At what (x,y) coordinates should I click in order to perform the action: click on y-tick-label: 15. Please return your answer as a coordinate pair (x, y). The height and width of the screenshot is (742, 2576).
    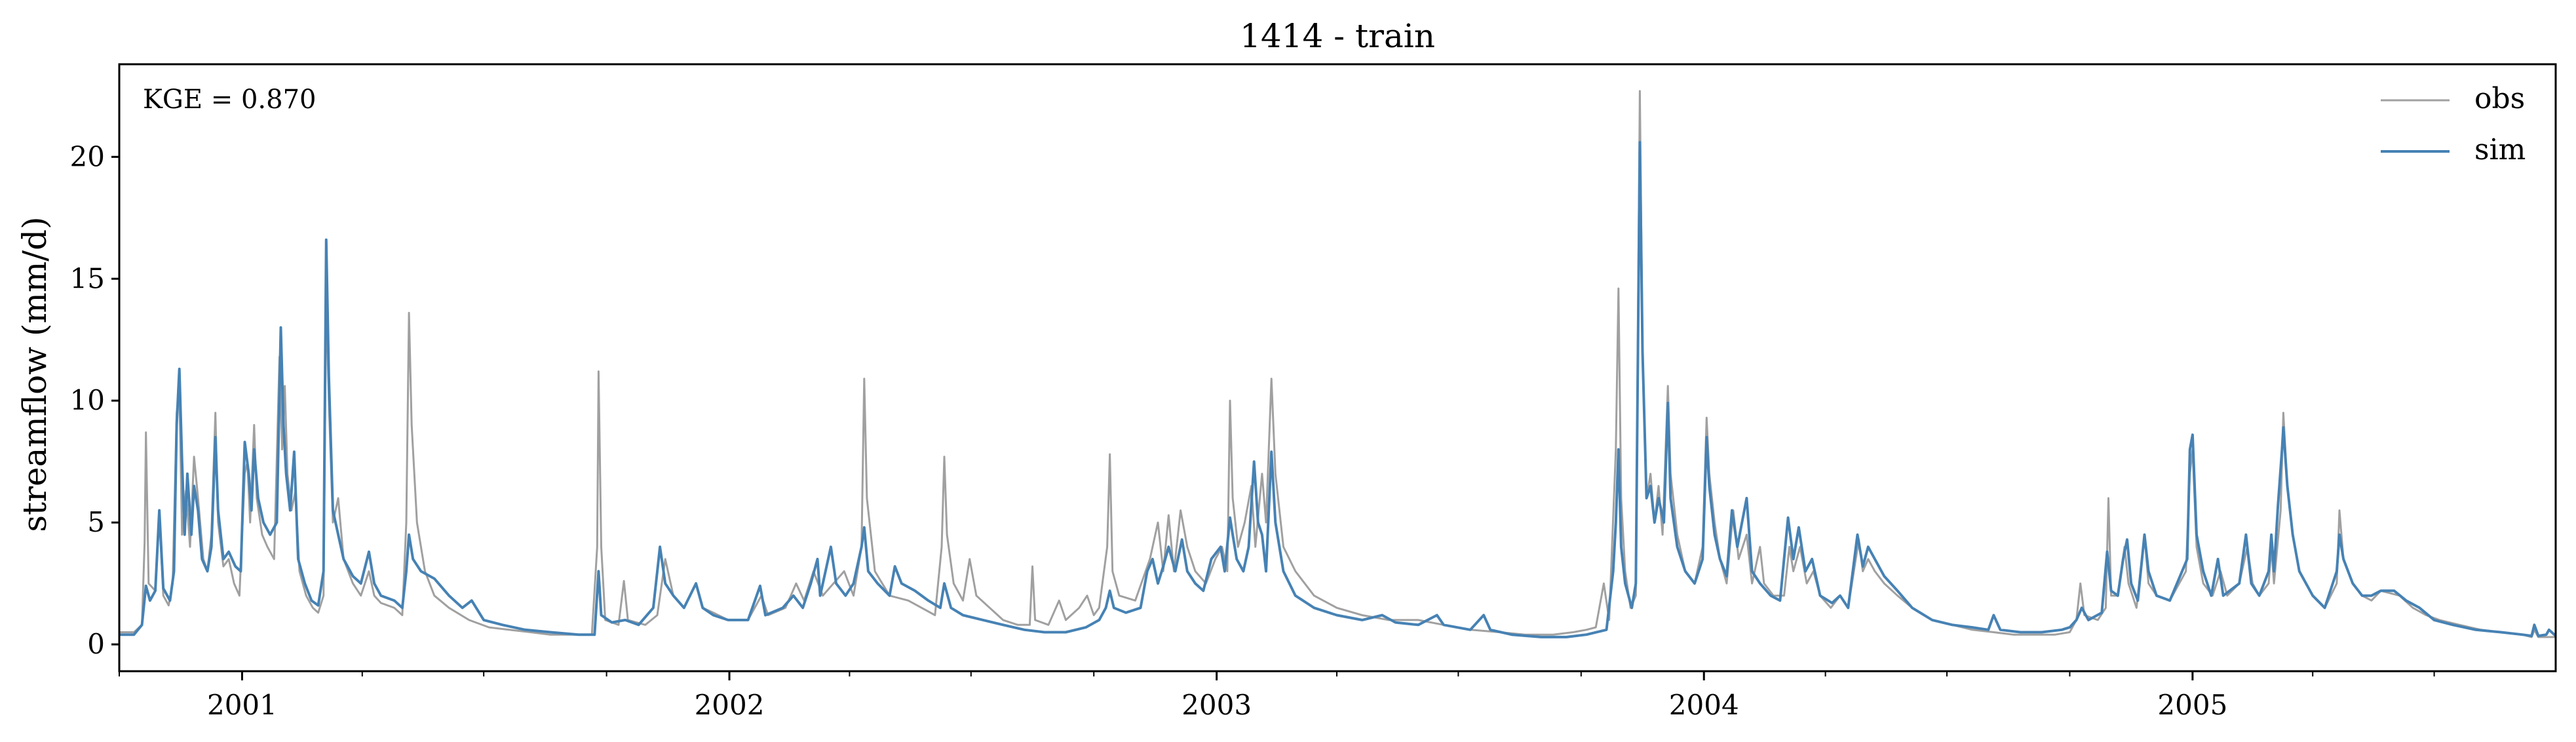
    Looking at the image, I should click on (87, 278).